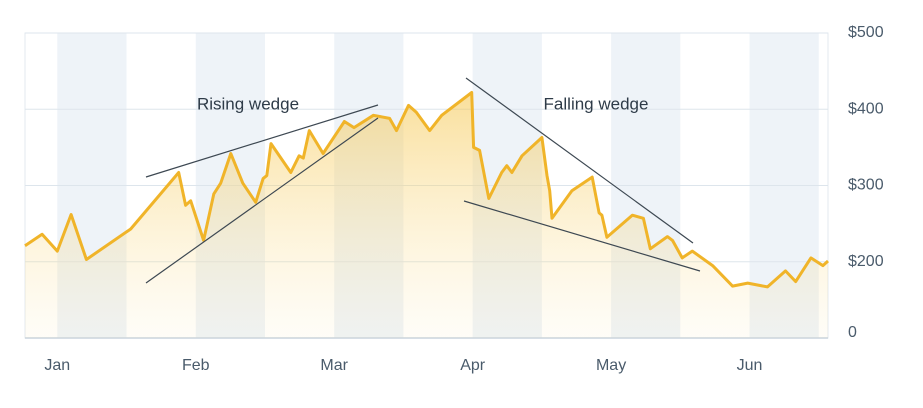 The width and height of the screenshot is (923, 408). I want to click on x-tick-label: Jan, so click(57, 365).